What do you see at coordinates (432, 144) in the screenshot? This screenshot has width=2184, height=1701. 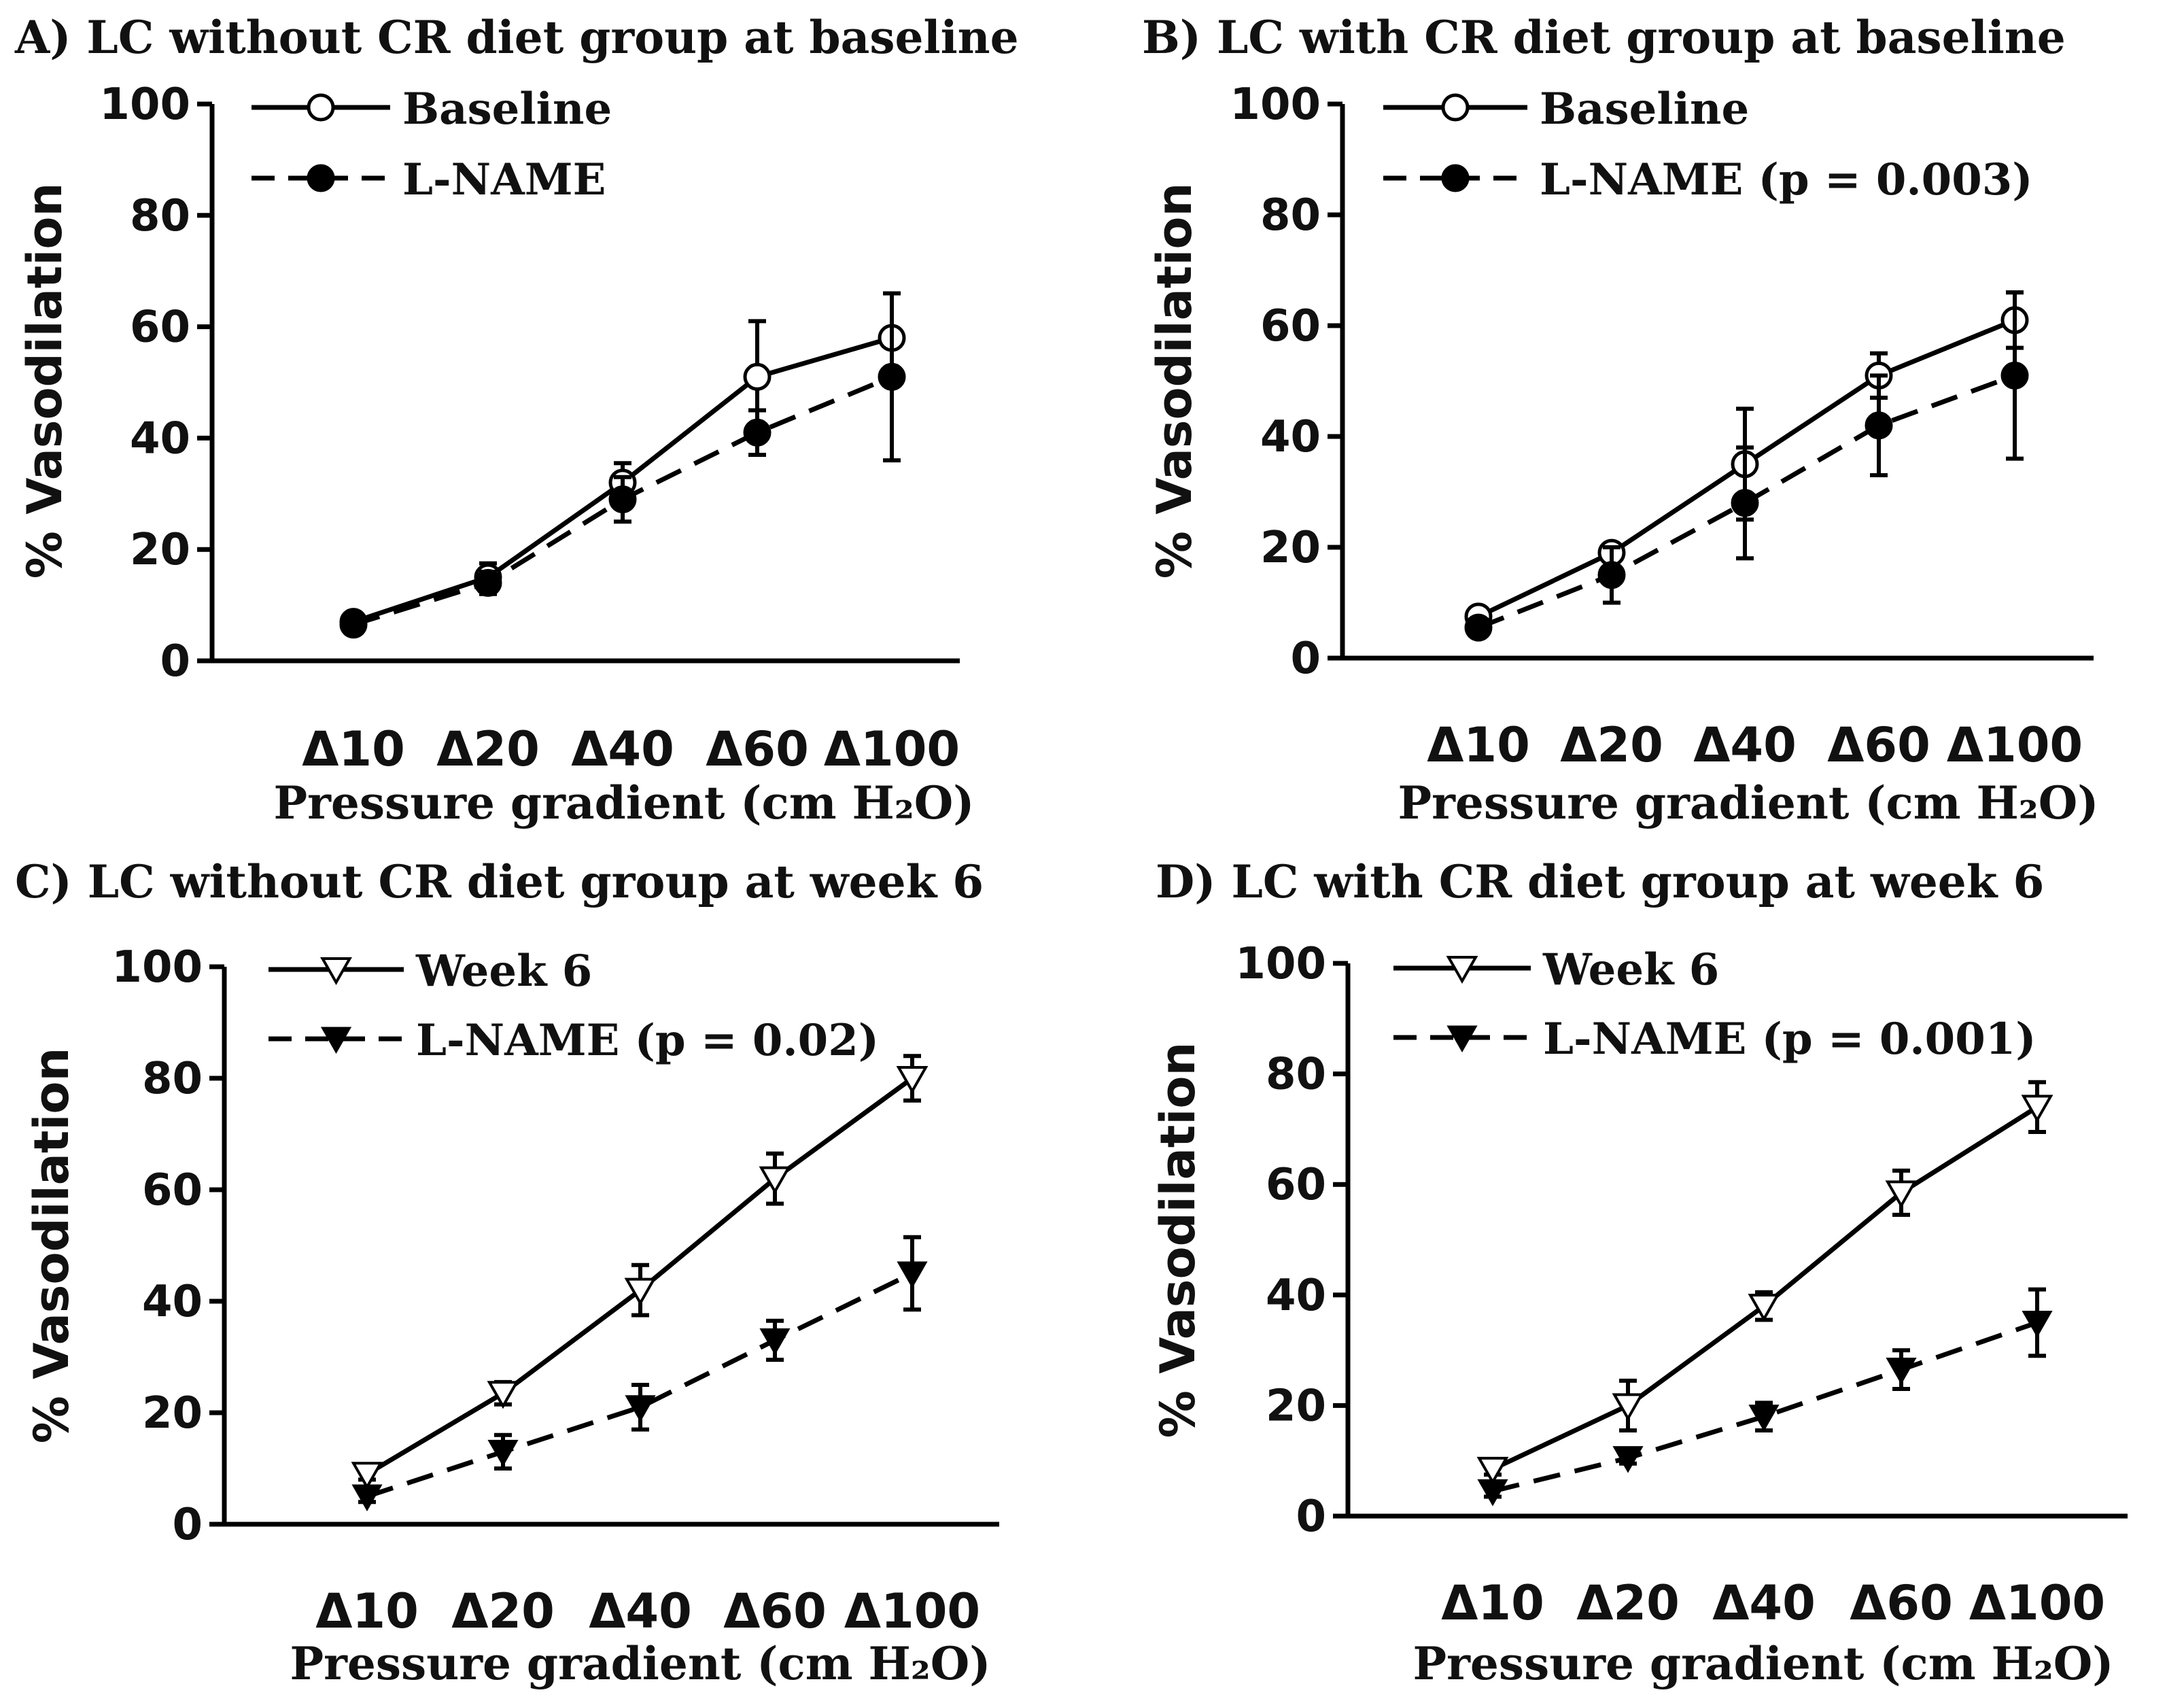 I see `legend: Baseline L-NAME` at bounding box center [432, 144].